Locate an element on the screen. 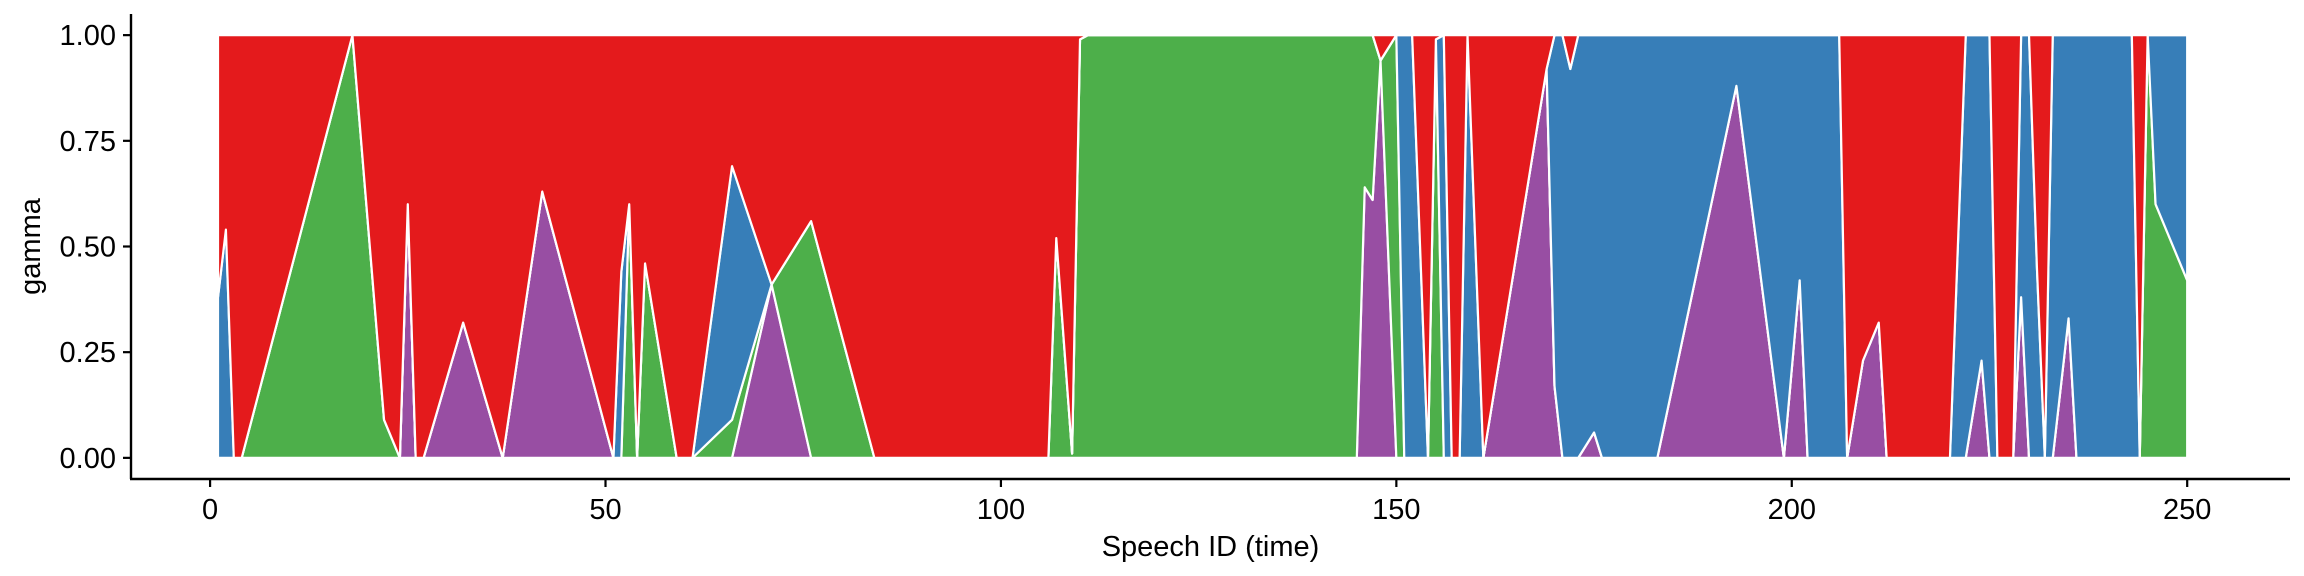  x-axis-title: Speech ID (time) is located at coordinates (1211, 547).